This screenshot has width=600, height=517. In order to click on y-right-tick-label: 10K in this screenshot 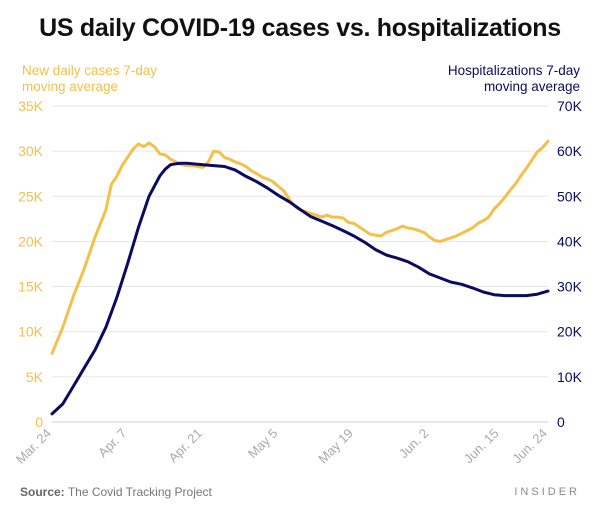, I will do `click(570, 377)`.